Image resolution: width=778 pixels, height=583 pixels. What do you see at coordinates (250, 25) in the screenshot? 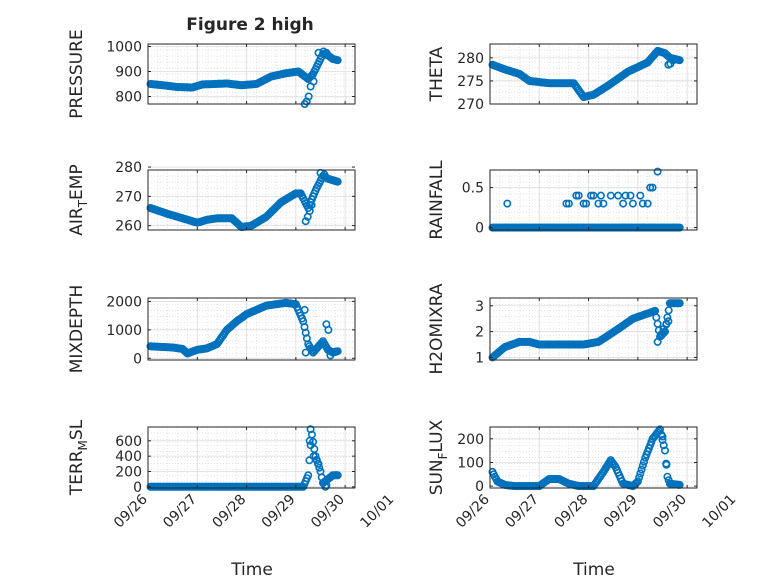
I see `figure-title: Figure 2 high` at bounding box center [250, 25].